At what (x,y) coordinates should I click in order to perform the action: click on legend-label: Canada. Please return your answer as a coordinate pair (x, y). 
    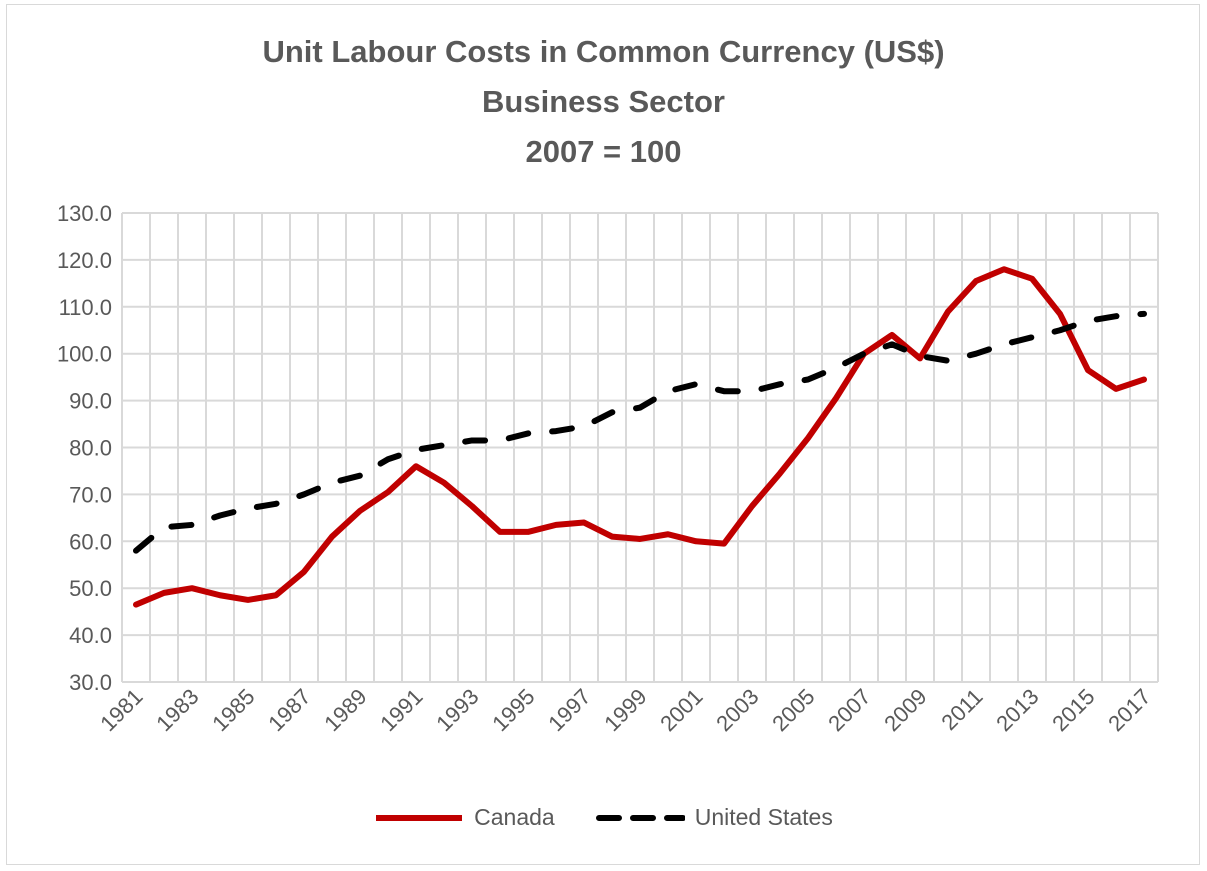
    Looking at the image, I should click on (514, 817).